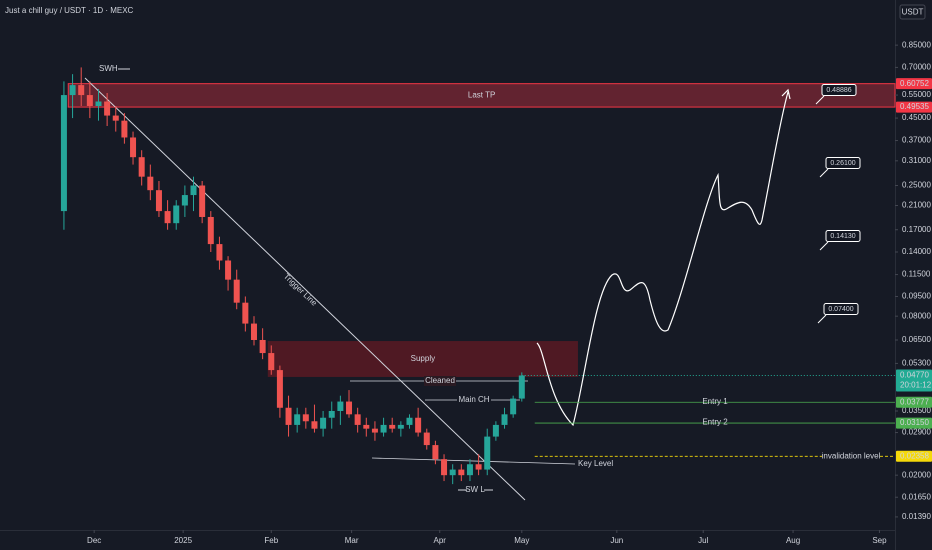 The height and width of the screenshot is (550, 932). Describe the element at coordinates (616, 540) in the screenshot. I see `x-tick-label: Jun` at that location.